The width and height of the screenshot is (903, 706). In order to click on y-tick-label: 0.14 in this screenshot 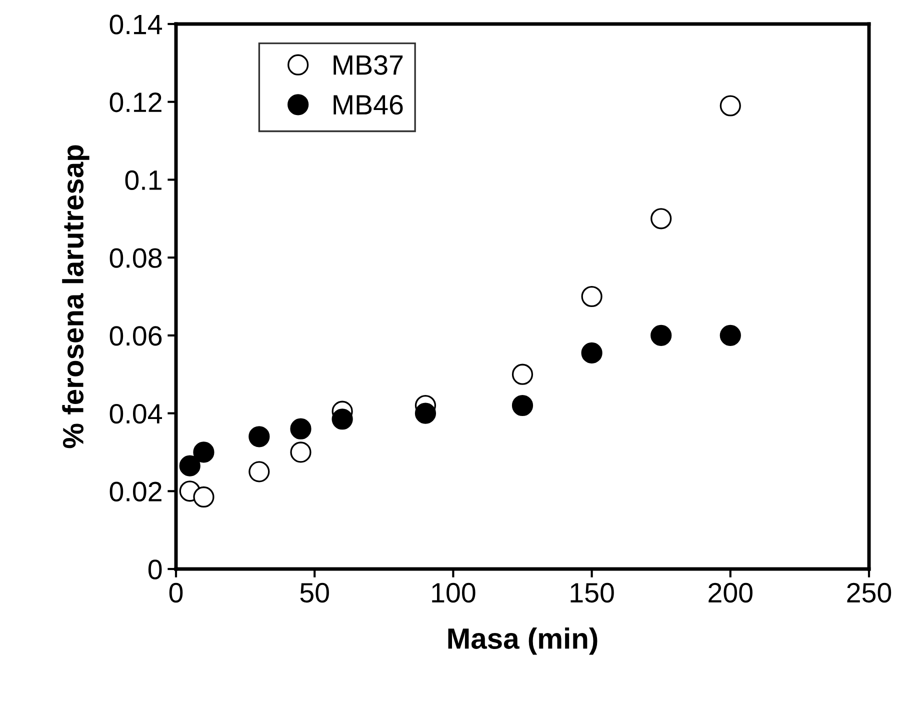, I will do `click(136, 24)`.